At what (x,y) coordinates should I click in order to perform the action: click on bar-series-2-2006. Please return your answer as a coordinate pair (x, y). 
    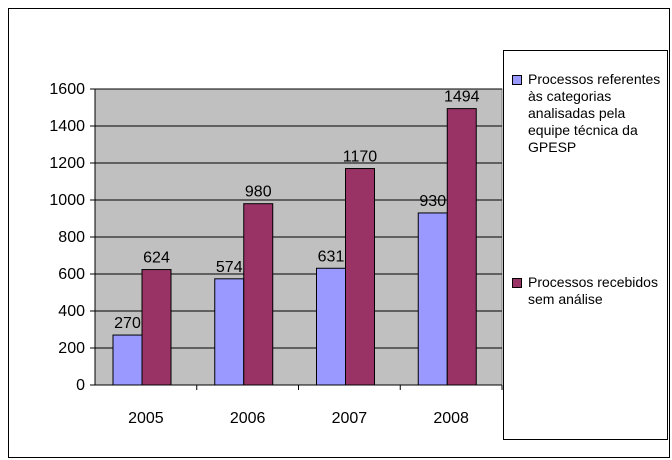
    Looking at the image, I should click on (258, 294).